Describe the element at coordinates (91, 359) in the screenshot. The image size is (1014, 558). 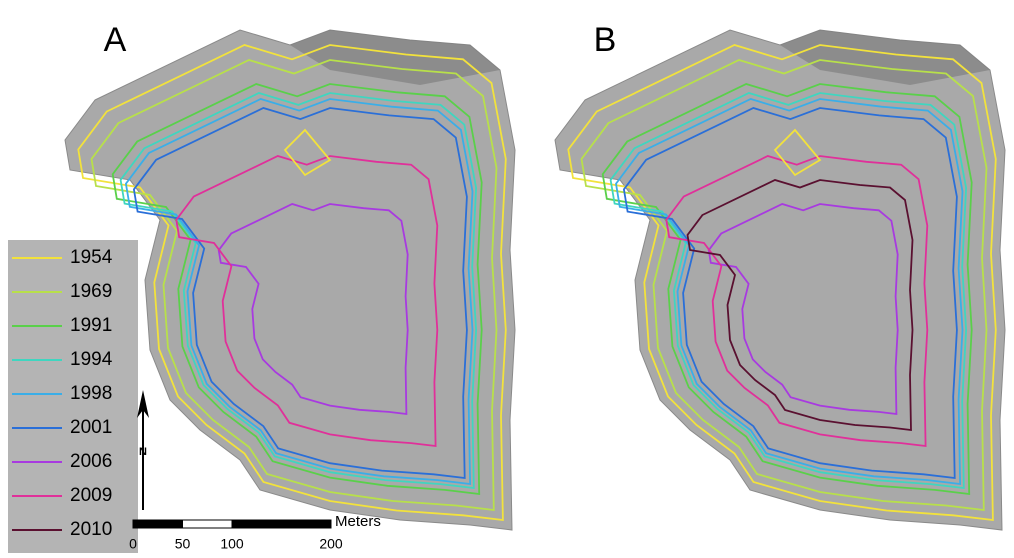
I see `legend-label: 1994` at that location.